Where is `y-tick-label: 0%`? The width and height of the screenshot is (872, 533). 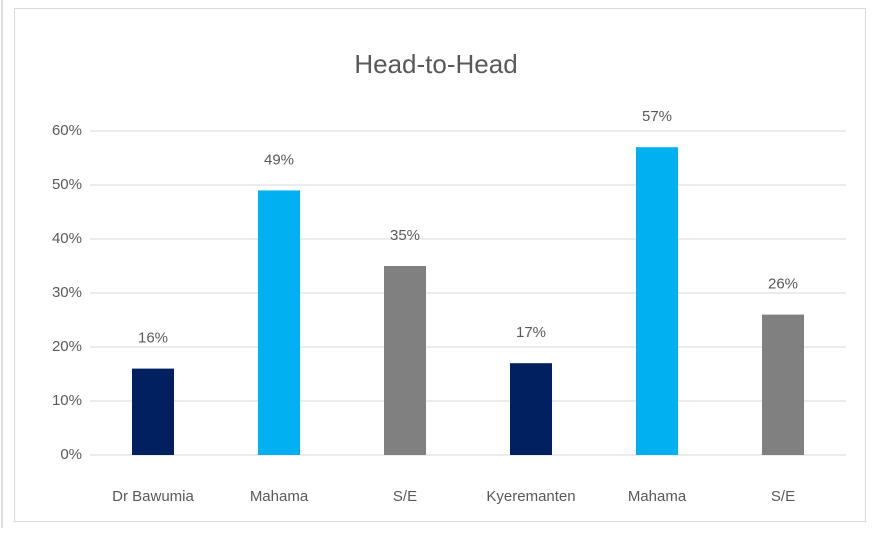 y-tick-label: 0% is located at coordinates (71, 454).